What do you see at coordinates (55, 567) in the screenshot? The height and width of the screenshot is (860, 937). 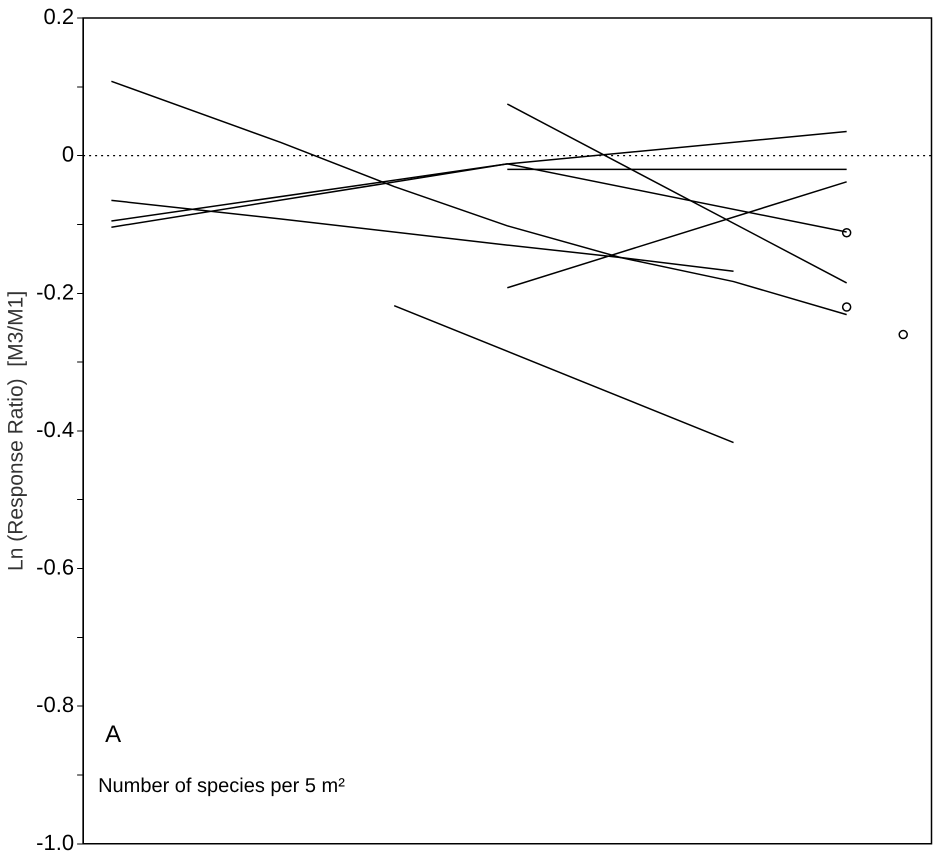 I see `y-tick-label: -0.6` at bounding box center [55, 567].